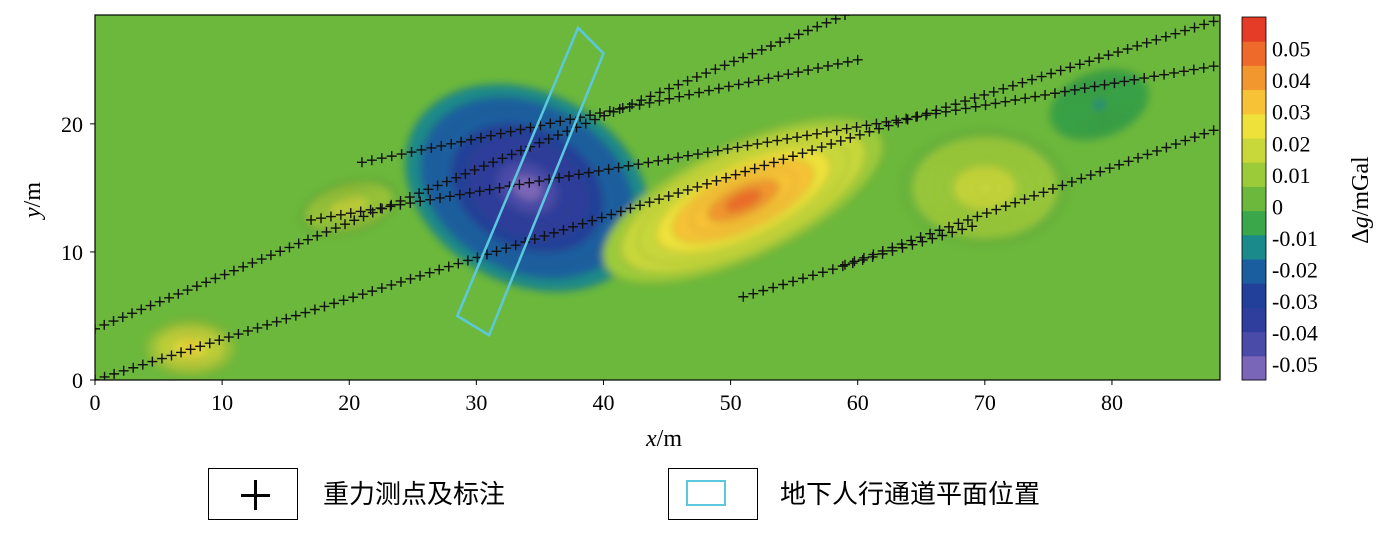 This screenshot has width=1399, height=537. I want to click on tunnel-polygon, so click(530, 181).